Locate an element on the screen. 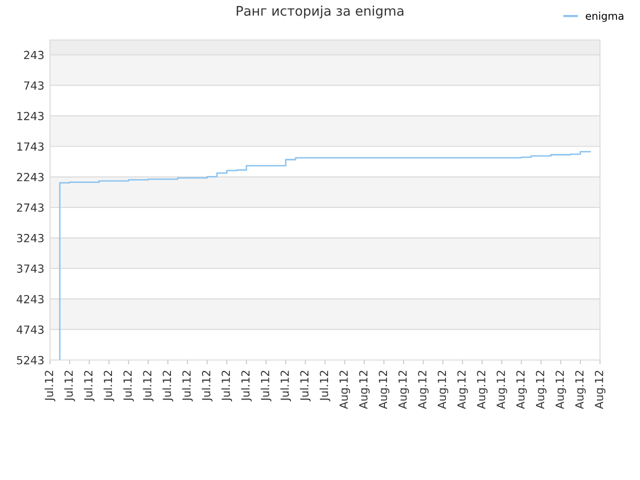  y-tick-label: 3243 is located at coordinates (30, 238).